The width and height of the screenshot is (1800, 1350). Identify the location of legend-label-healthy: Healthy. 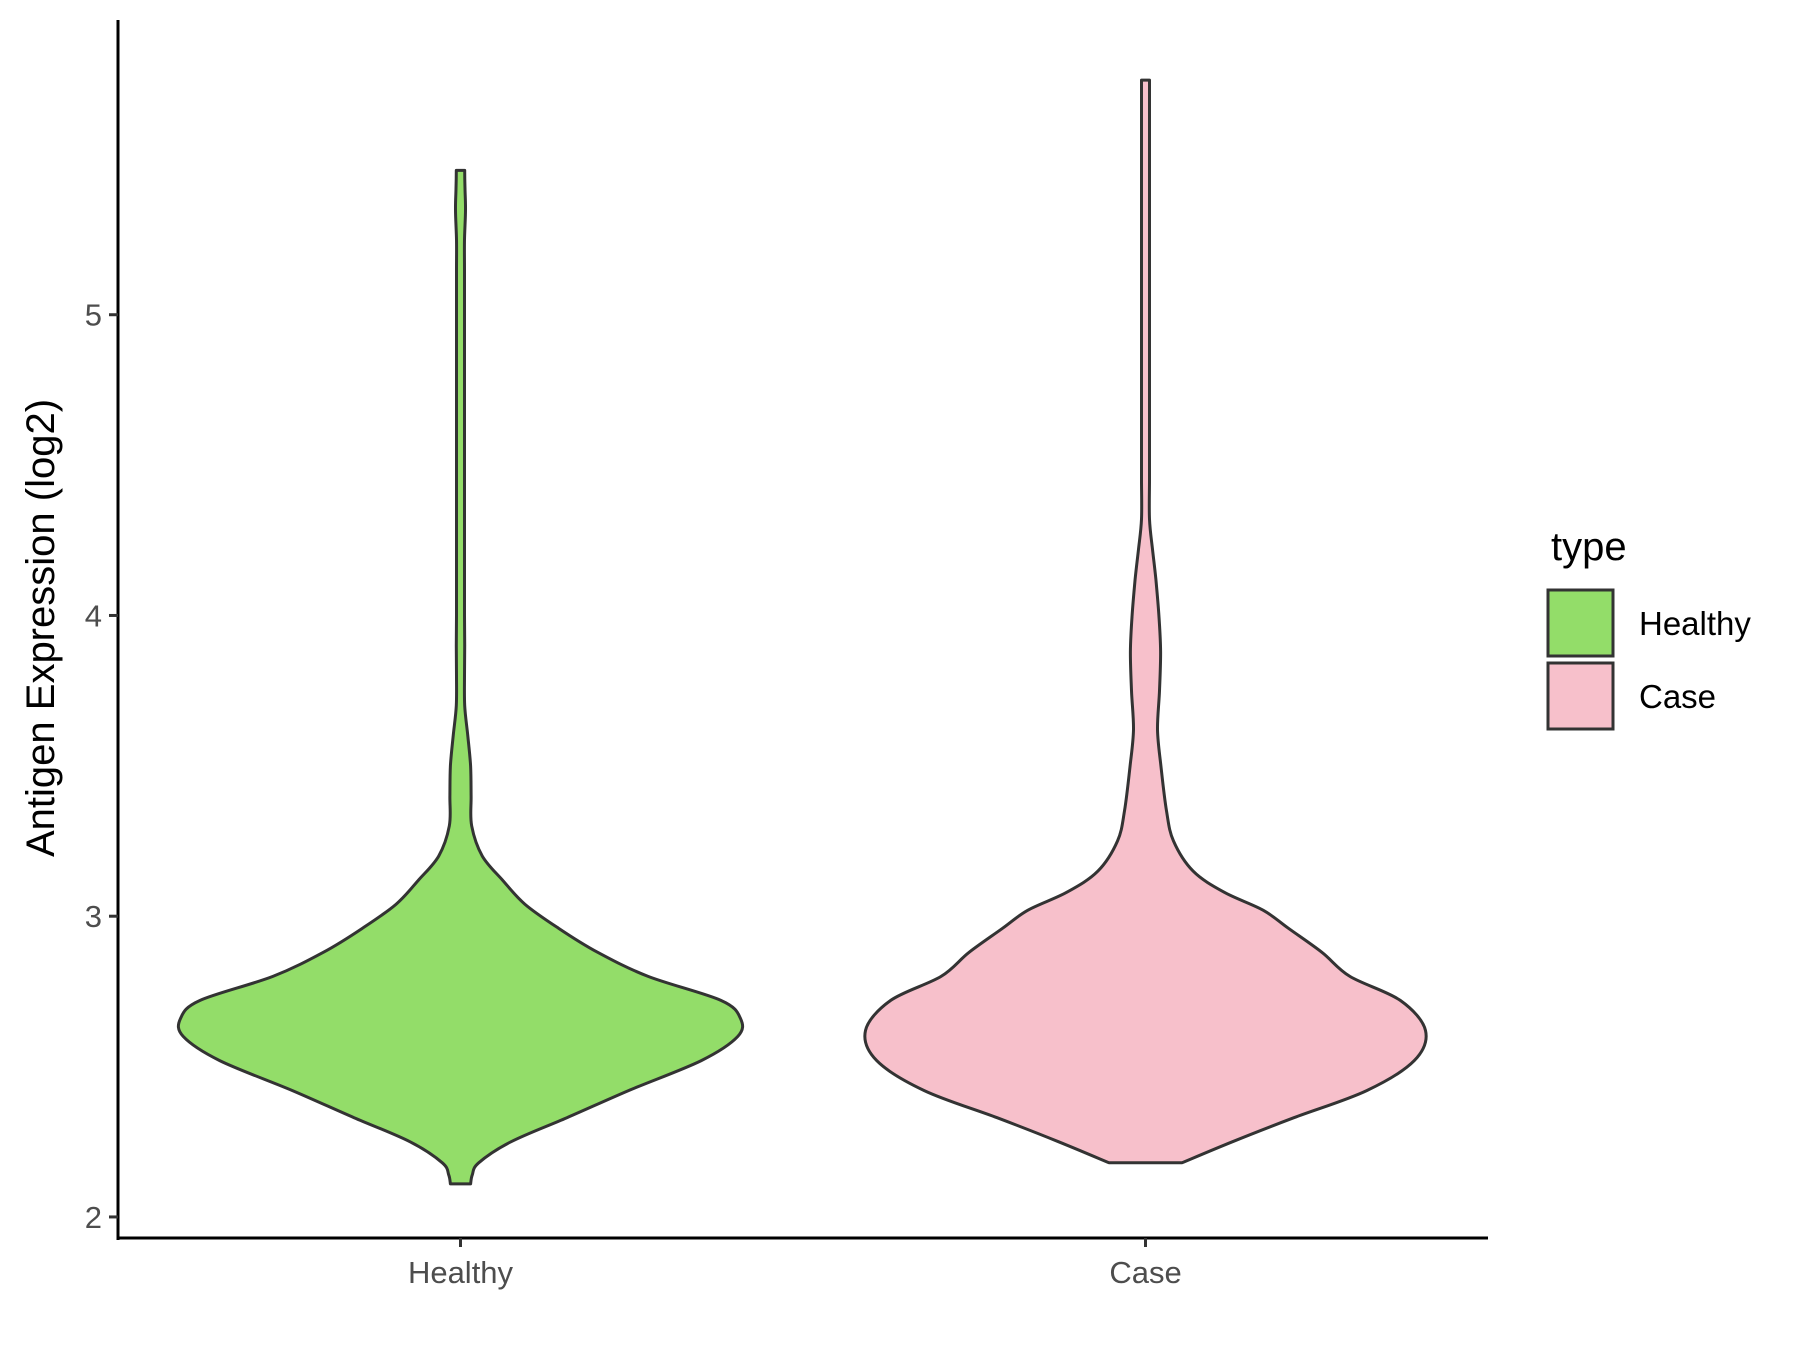
(1695, 623).